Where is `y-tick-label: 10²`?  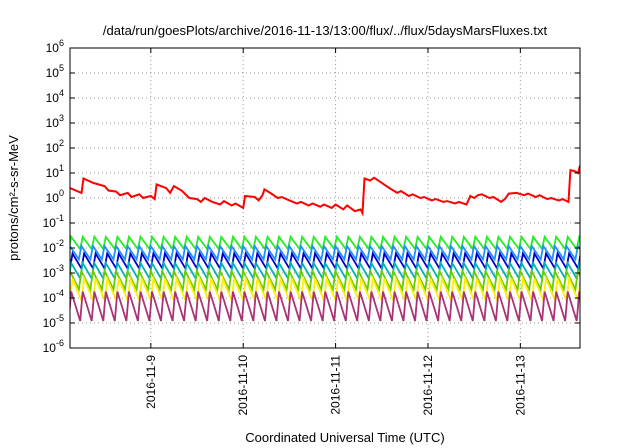
y-tick-label: 10² is located at coordinates (55, 146).